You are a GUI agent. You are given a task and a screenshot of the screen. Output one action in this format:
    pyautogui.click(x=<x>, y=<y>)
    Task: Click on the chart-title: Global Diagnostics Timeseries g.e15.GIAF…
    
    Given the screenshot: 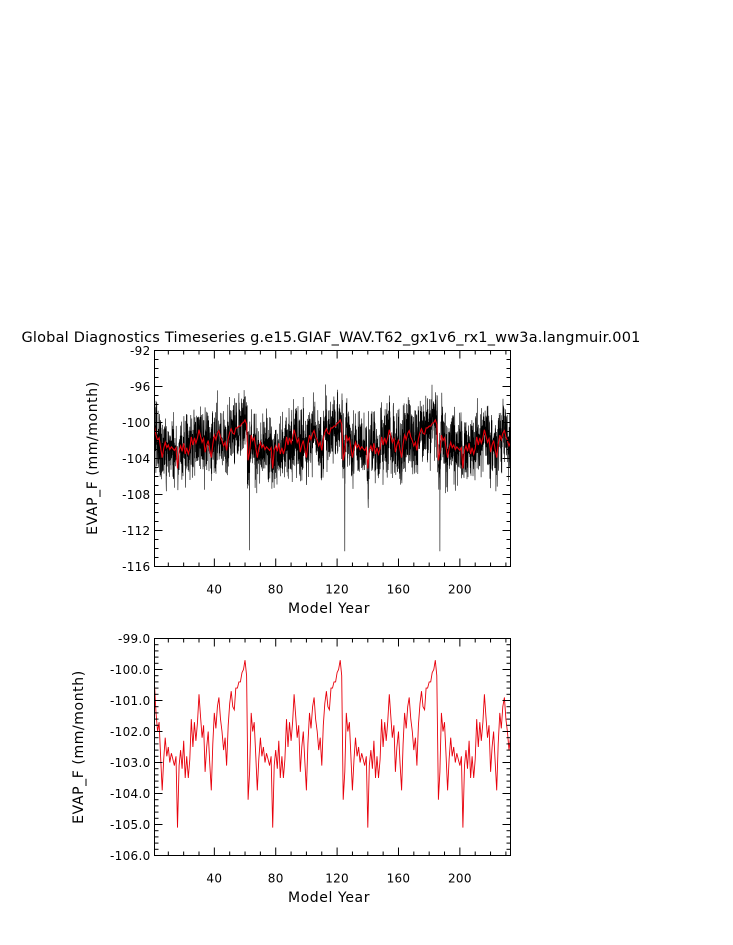 What is the action you would take?
    pyautogui.click(x=330, y=338)
    